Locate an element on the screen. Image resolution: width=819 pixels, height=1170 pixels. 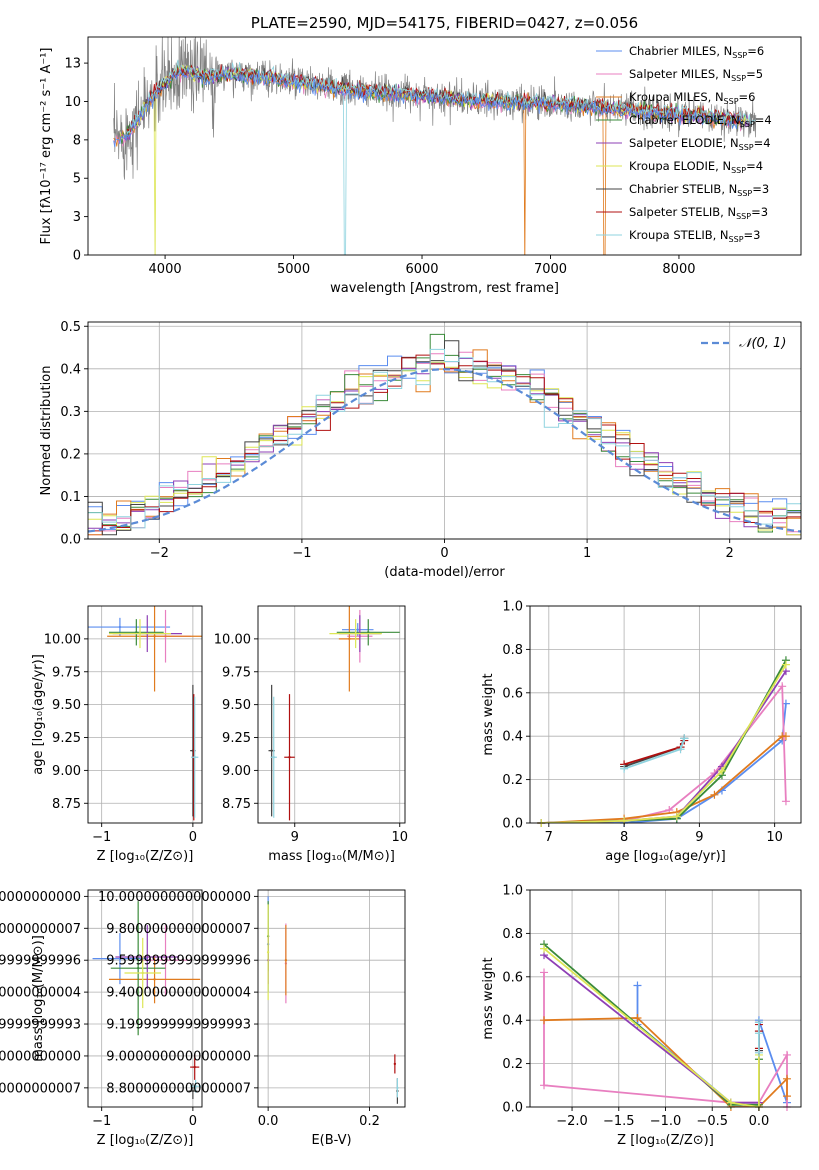
y-tick-label: 0.2 is located at coordinates (512, 1064).